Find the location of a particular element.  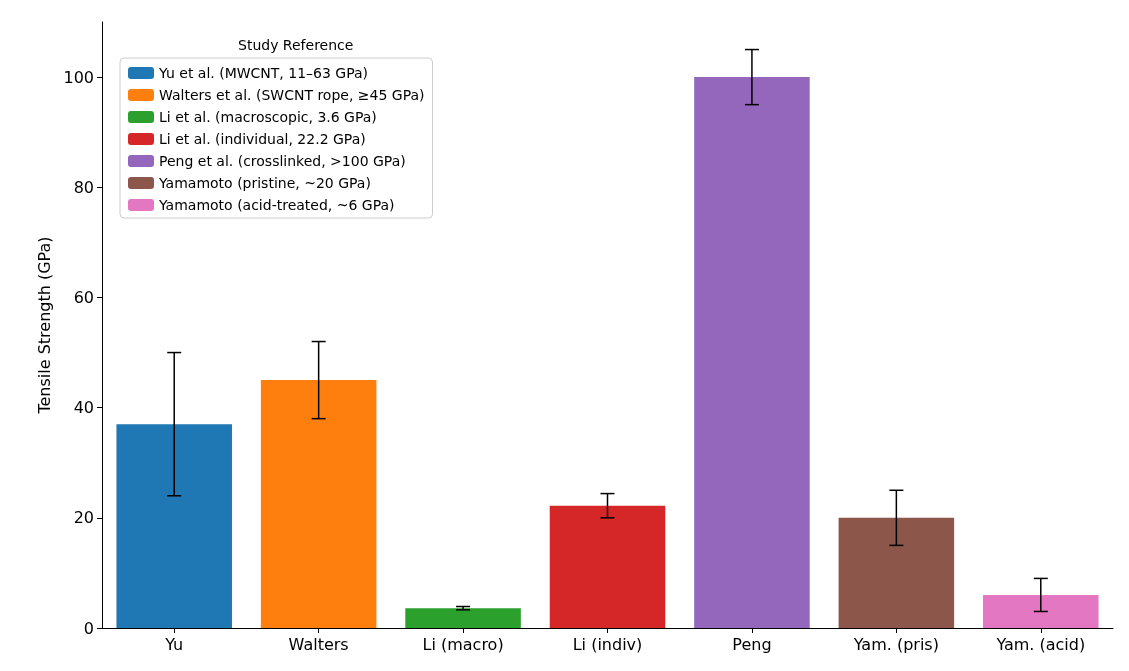

x-tick-label: Yam. (pris) is located at coordinates (895, 644).